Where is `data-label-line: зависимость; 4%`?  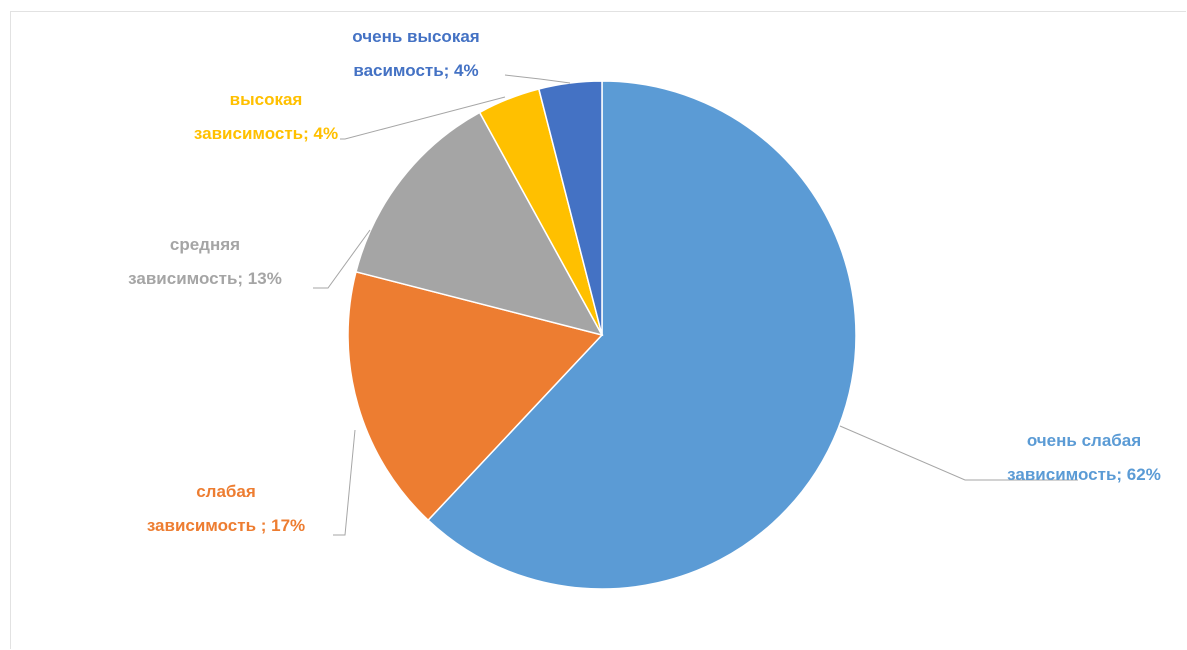
data-label-line: зависимость; 4% is located at coordinates (266, 133).